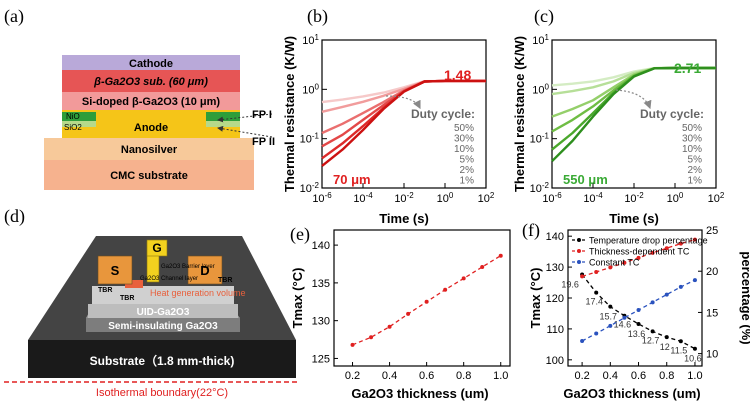  I want to click on source-label: S, so click(115, 270).